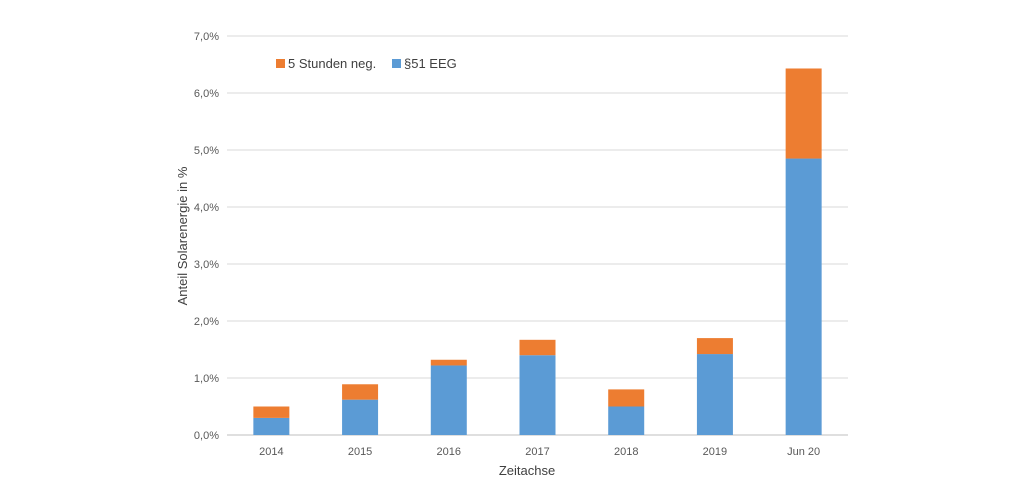 The width and height of the screenshot is (1020, 488). What do you see at coordinates (182, 235) in the screenshot?
I see `y-axis-title: Anteil Solarenergie in %` at bounding box center [182, 235].